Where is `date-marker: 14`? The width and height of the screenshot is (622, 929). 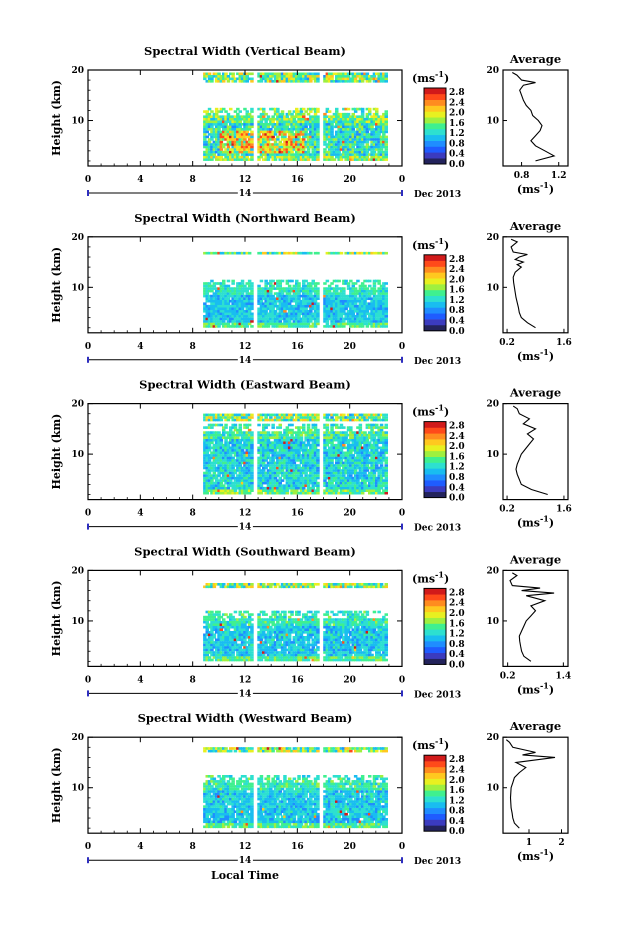
date-marker: 14 is located at coordinates (245, 194).